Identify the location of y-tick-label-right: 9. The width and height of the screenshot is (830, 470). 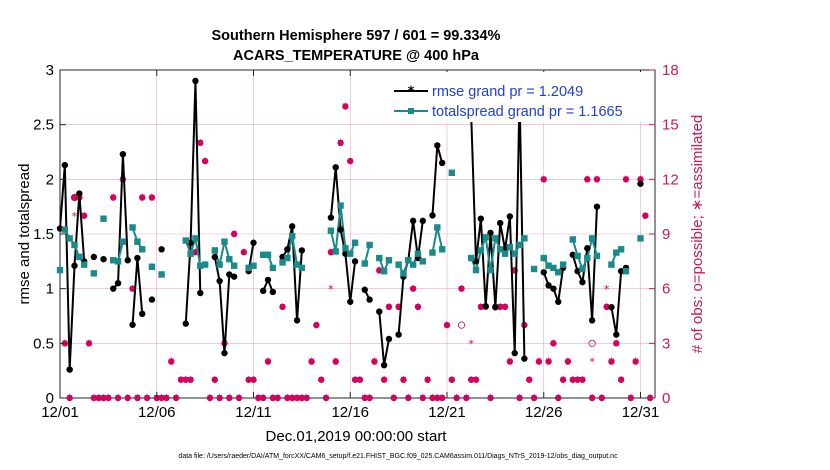
(666, 234).